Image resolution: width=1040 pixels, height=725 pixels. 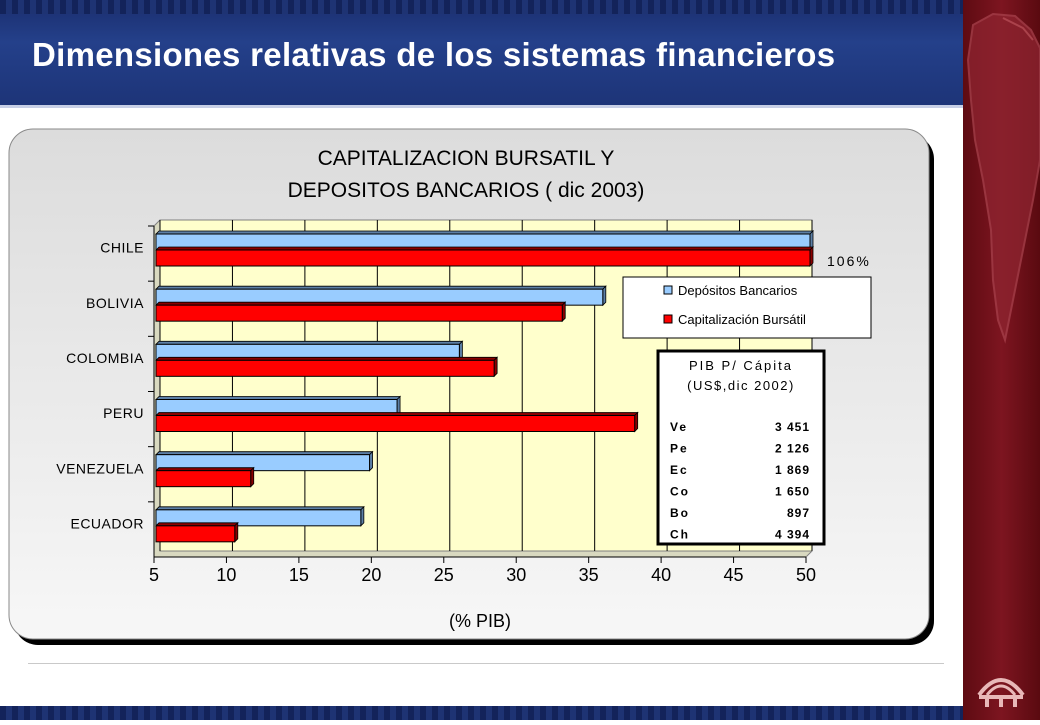 What do you see at coordinates (154, 575) in the screenshot?
I see `x-tick-label: 5` at bounding box center [154, 575].